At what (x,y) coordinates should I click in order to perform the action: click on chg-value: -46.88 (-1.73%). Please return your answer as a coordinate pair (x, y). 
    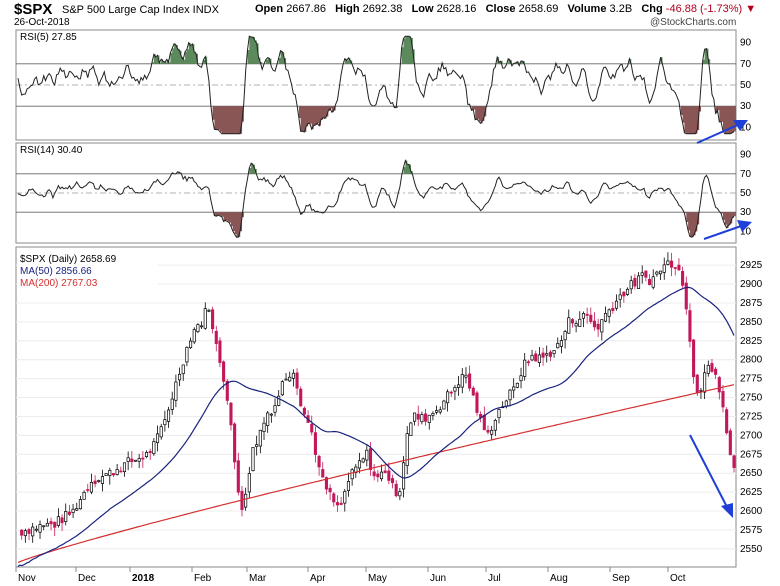
    Looking at the image, I should click on (704, 9).